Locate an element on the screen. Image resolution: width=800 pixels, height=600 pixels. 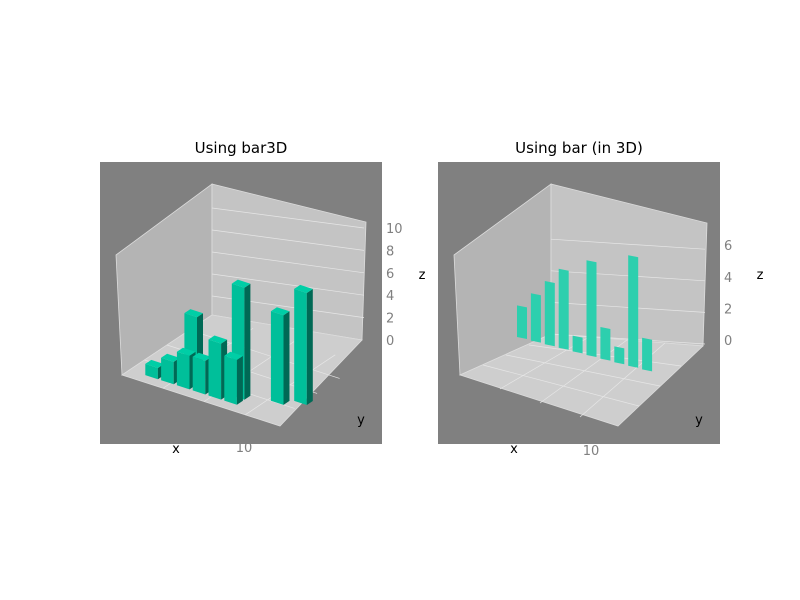
z-tick-label: 10 is located at coordinates (394, 229).